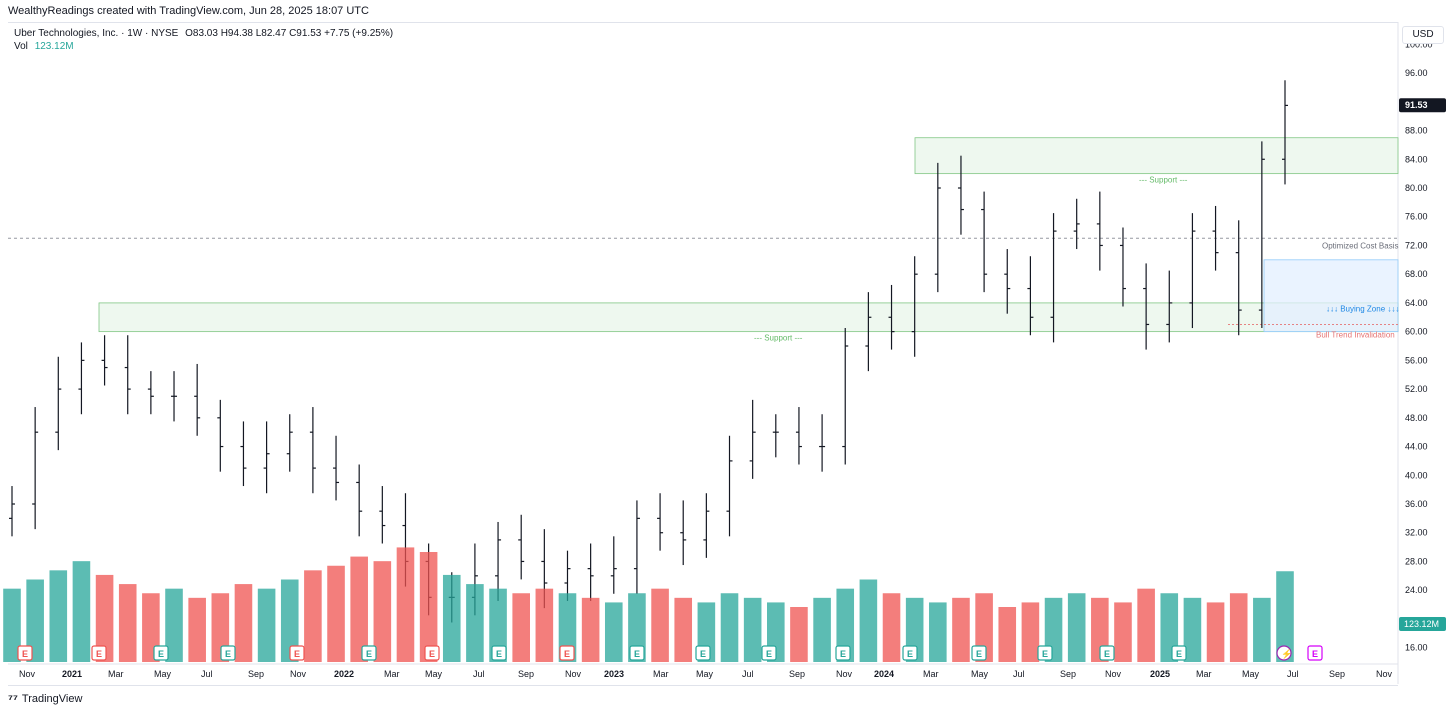 This screenshot has height=711, width=1456. What do you see at coordinates (1416, 590) in the screenshot?
I see `y-tick-label: 24.00` at bounding box center [1416, 590].